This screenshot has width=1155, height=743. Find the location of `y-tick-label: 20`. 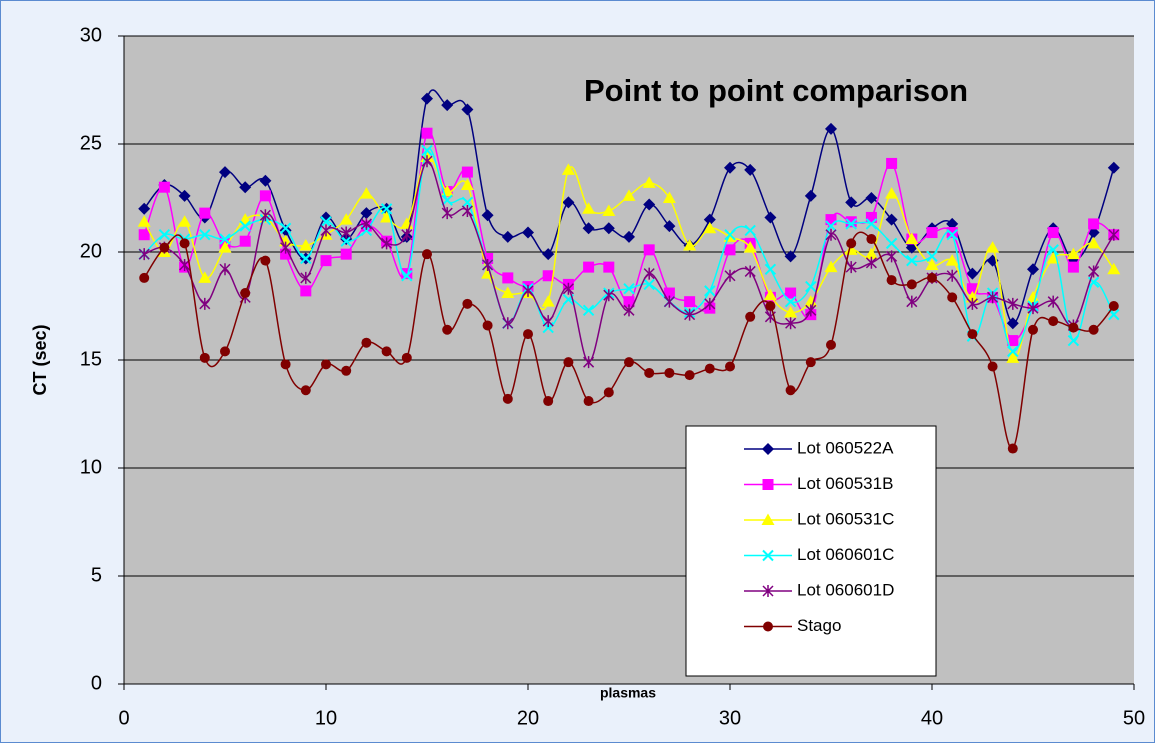

y-tick-label: 20 is located at coordinates (91, 251).